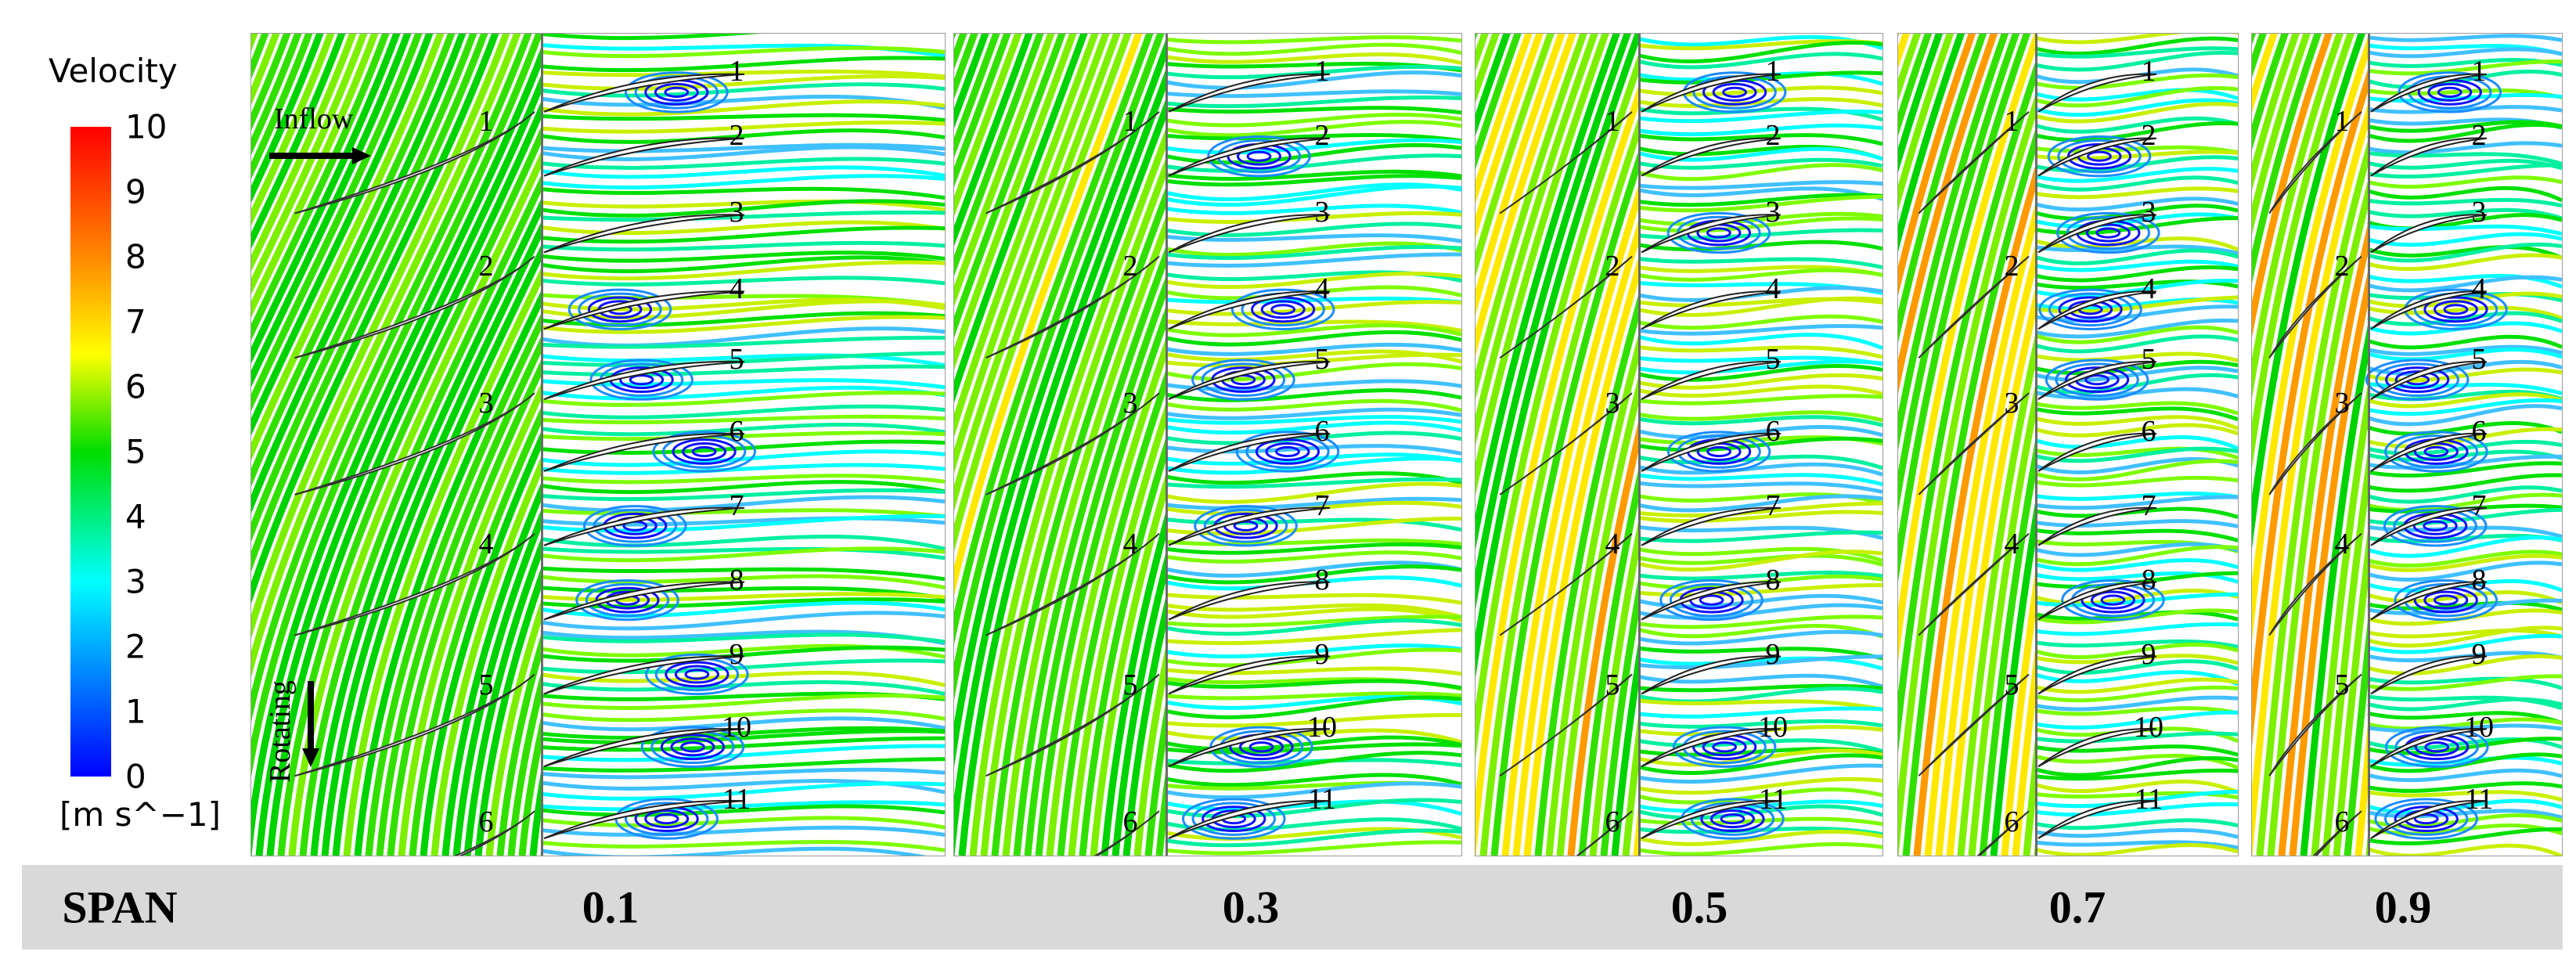  Describe the element at coordinates (2479, 288) in the screenshot. I see `stator-blade-number: 4` at that location.